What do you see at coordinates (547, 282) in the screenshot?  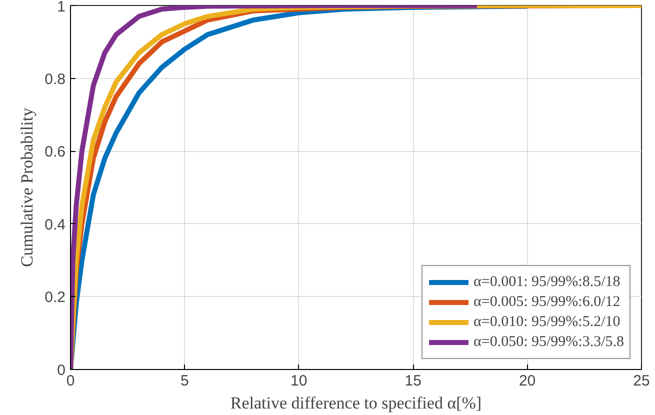 I see `legend-label: α=0.001: 95/99%:8.5/18` at bounding box center [547, 282].